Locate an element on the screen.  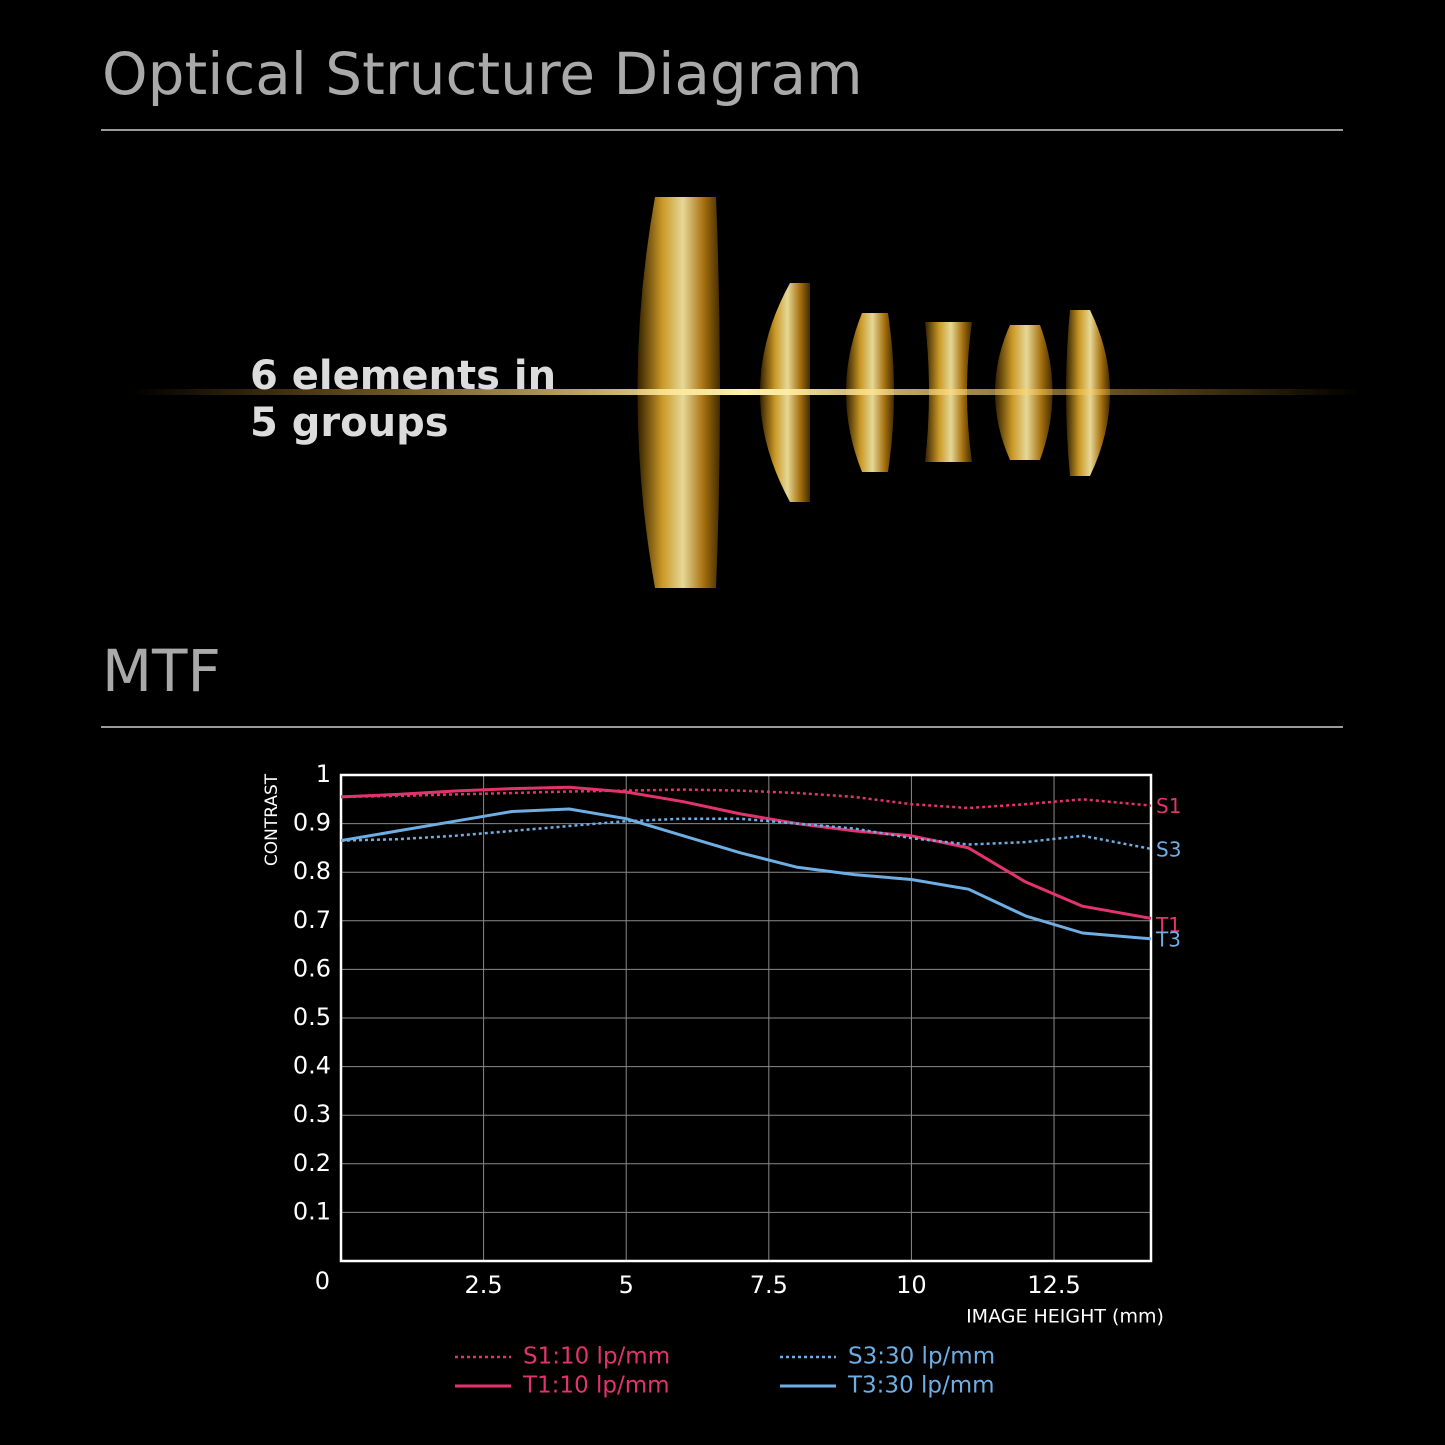
series-end-label: S1 is located at coordinates (1168, 806).